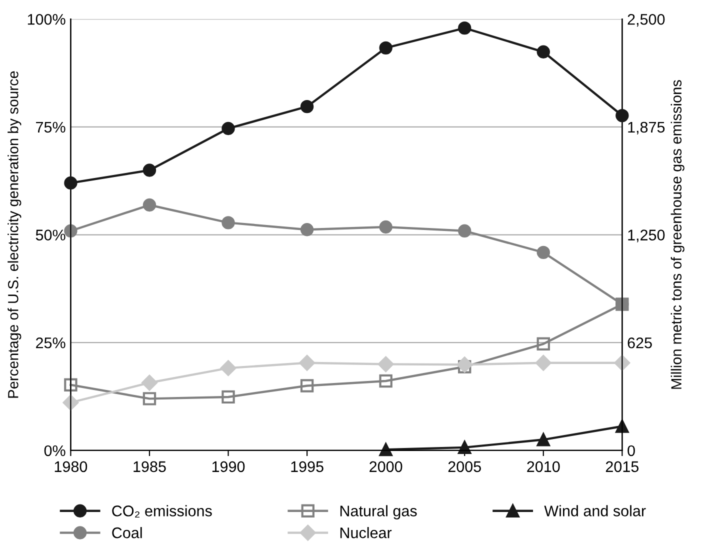 The image size is (707, 546). I want to click on x-tick-label: 2005, so click(464, 466).